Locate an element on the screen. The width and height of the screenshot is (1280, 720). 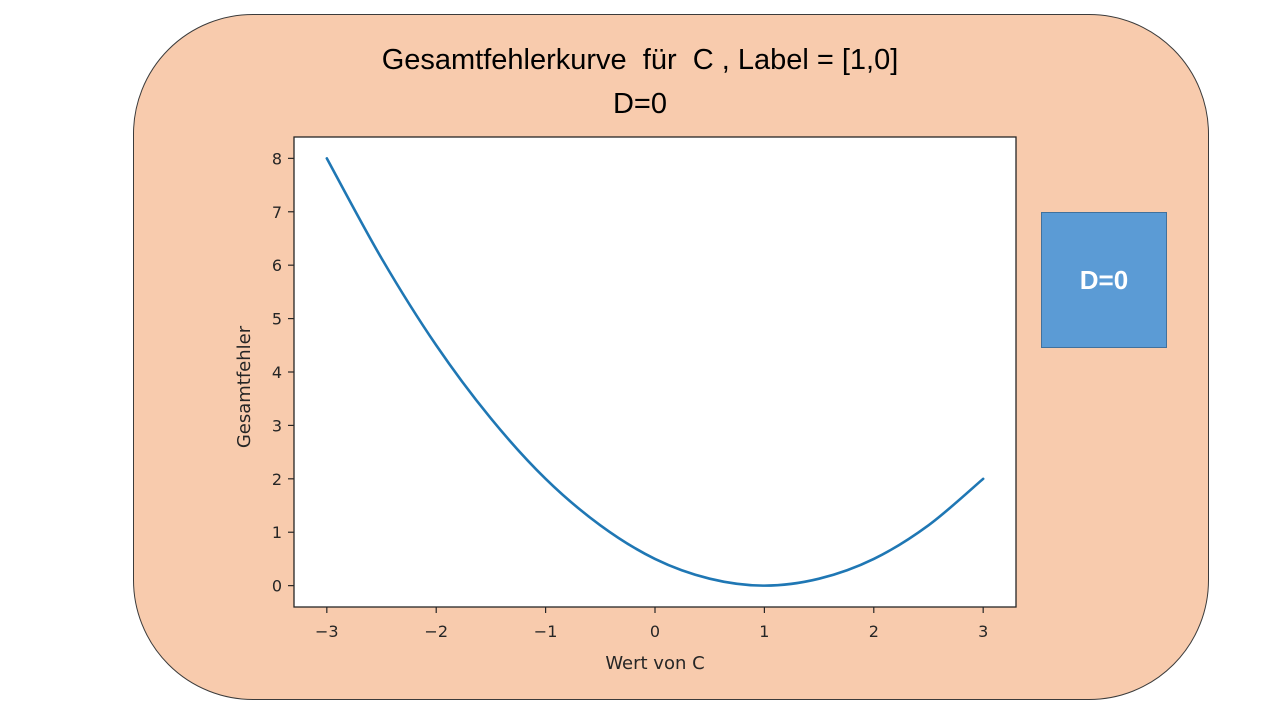
x-tick-label: −3 is located at coordinates (327, 631).